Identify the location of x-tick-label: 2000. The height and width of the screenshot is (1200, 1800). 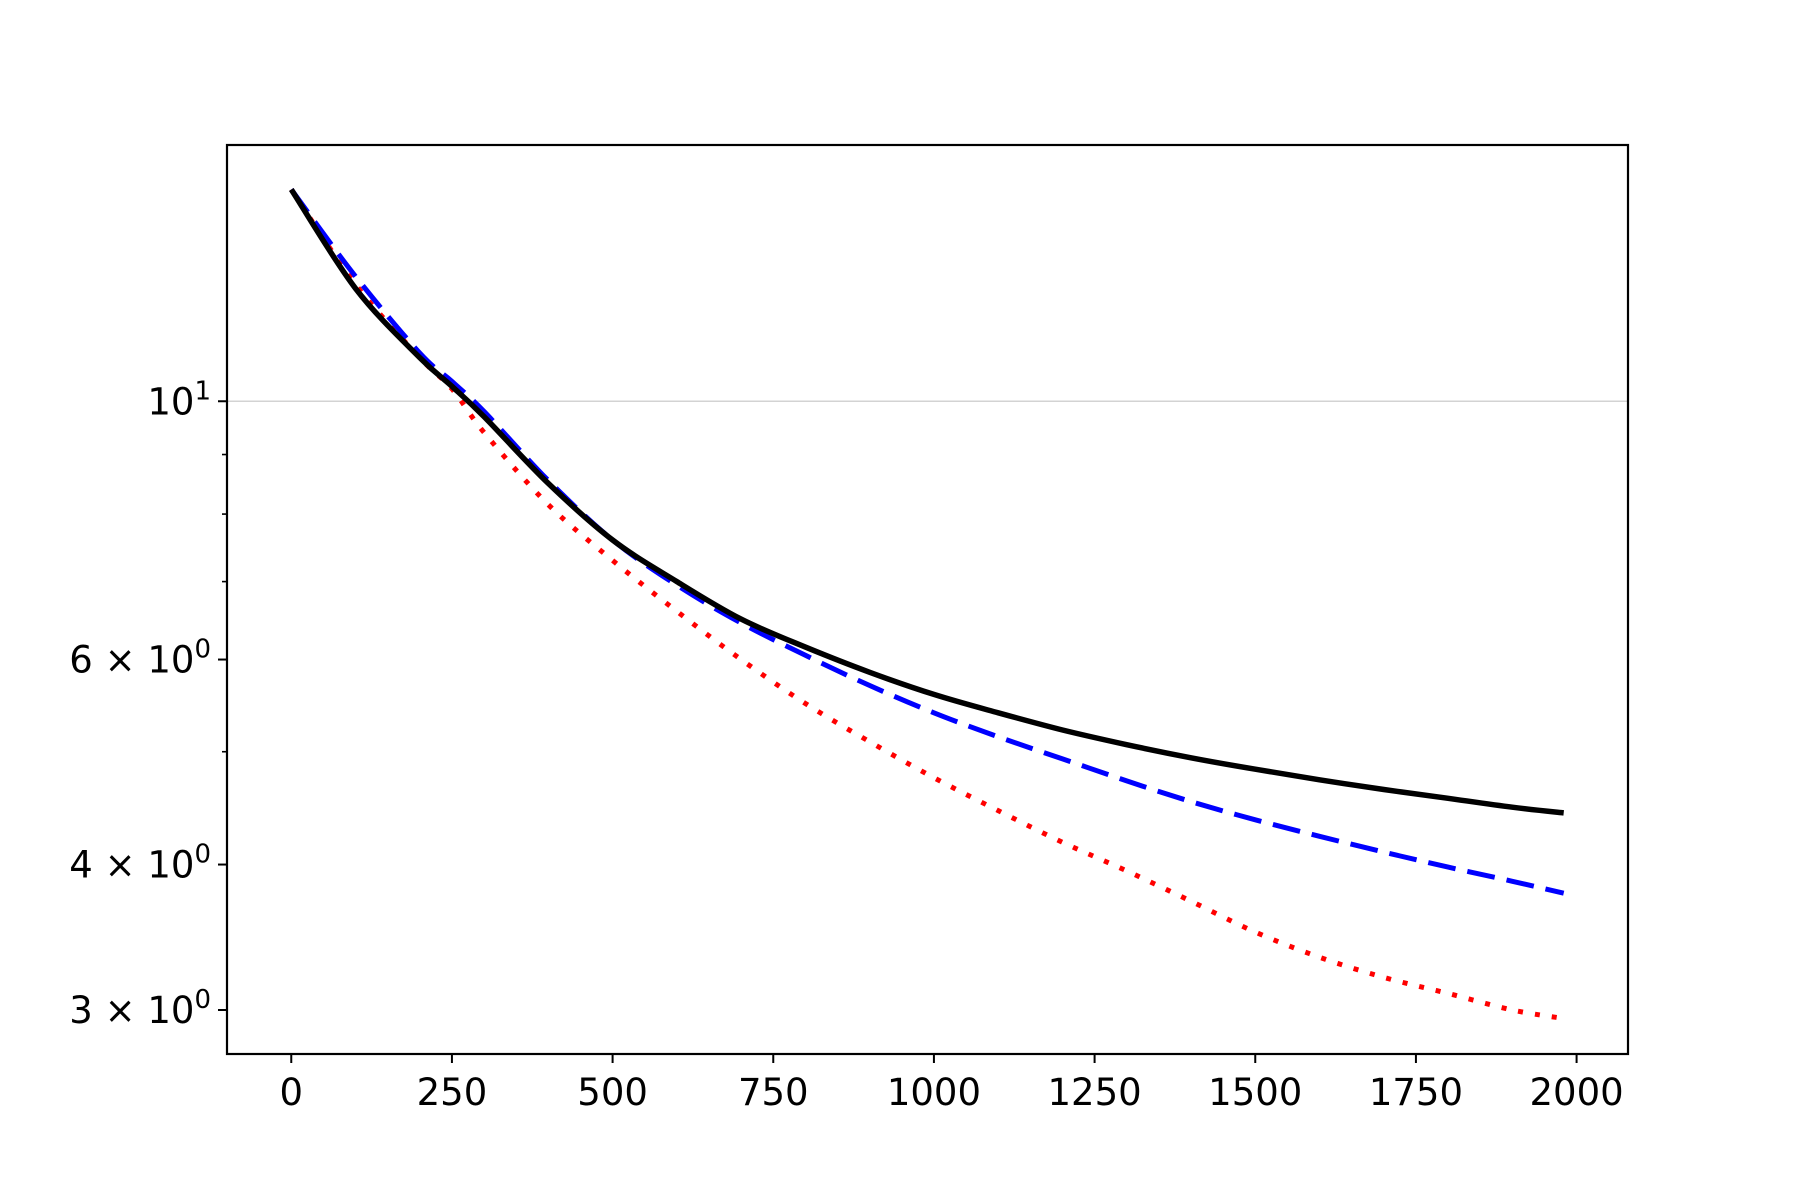
(1577, 1092).